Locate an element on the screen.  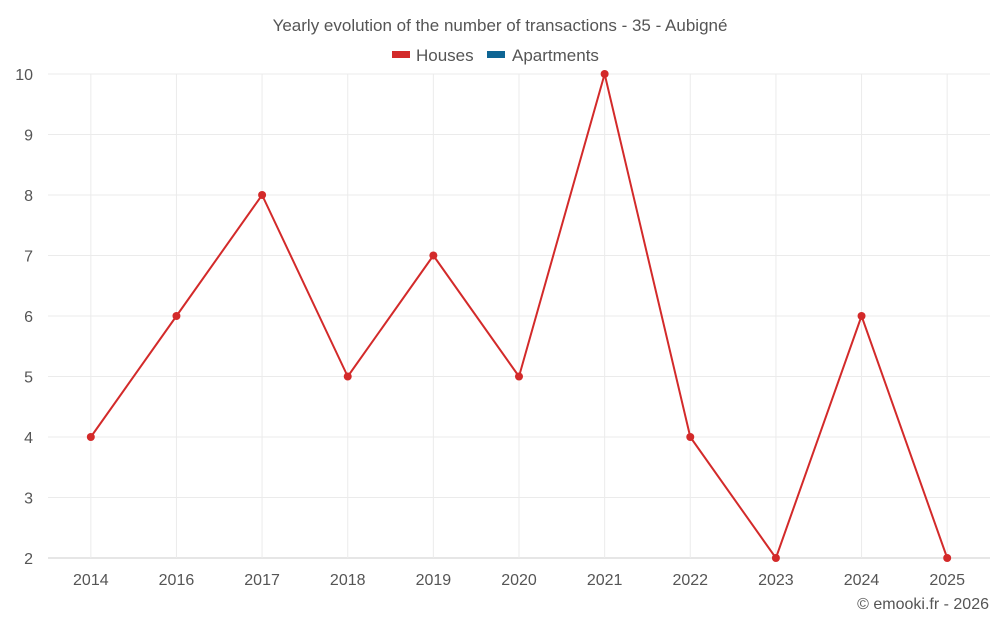
legend-label-apartments: Apartments is located at coordinates (555, 55).